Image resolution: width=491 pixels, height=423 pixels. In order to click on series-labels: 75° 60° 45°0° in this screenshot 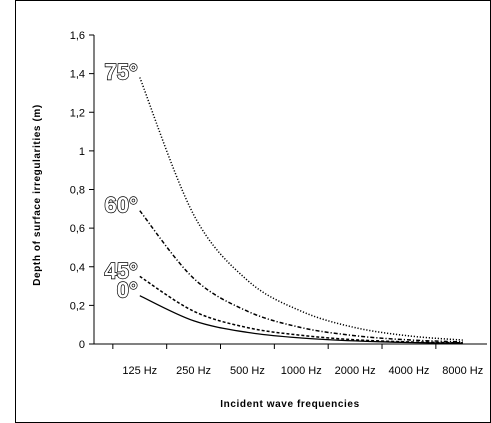, I will do `click(121, 181)`.